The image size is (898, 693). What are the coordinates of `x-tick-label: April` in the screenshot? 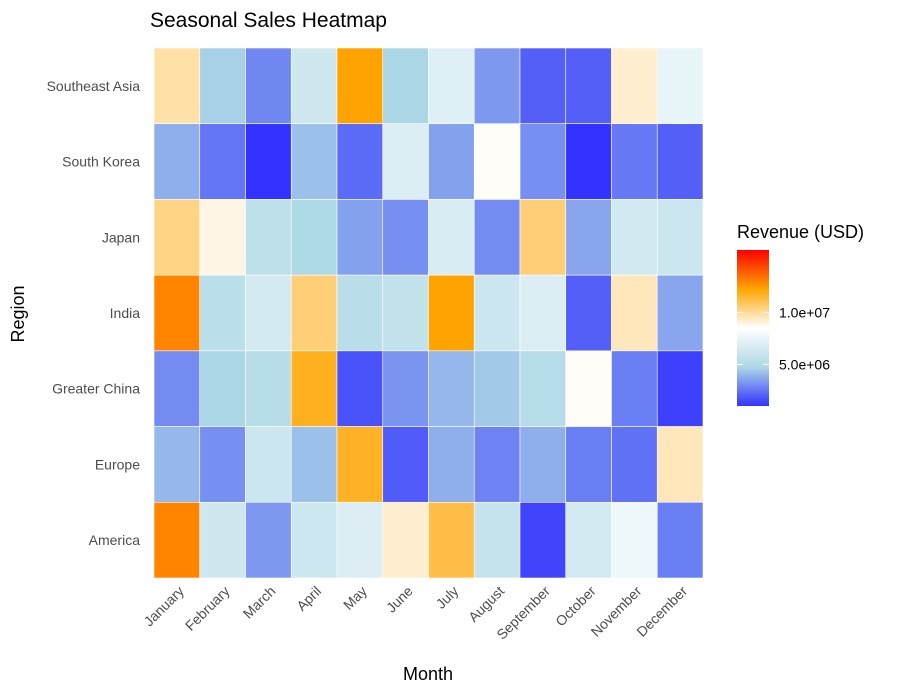 It's located at (308, 598).